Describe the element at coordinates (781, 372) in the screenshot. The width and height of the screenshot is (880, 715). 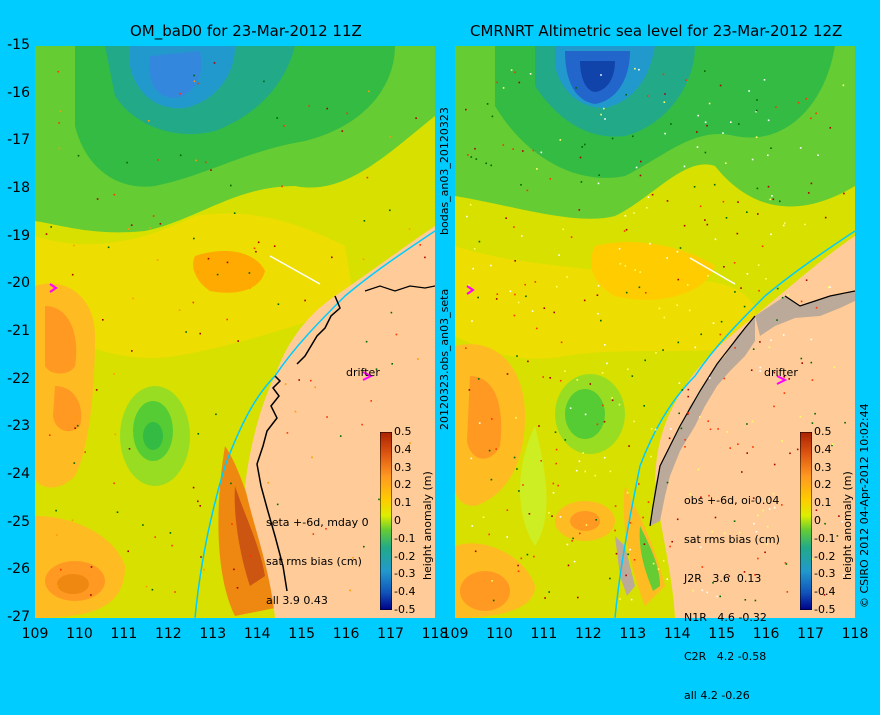
I see `right-drifter-label: drifter` at that location.